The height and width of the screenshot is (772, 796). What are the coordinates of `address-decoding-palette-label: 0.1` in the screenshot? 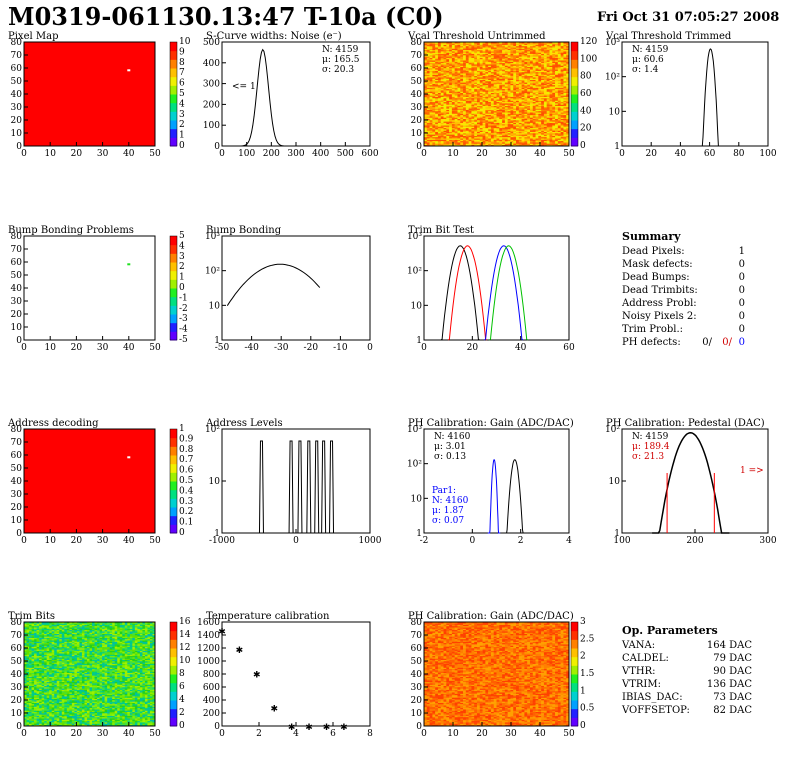 It's located at (186, 523).